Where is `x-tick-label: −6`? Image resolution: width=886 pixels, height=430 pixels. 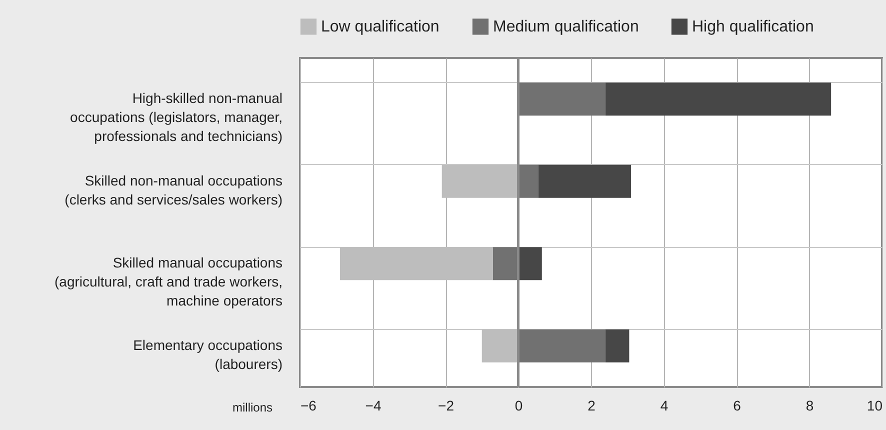 x-tick-label: −6 is located at coordinates (308, 406).